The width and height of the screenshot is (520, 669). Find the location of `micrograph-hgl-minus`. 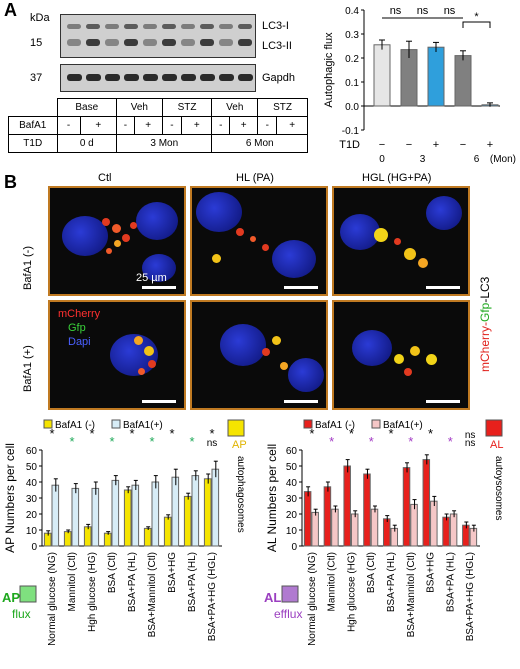

micrograph-hgl-minus is located at coordinates (401, 241).